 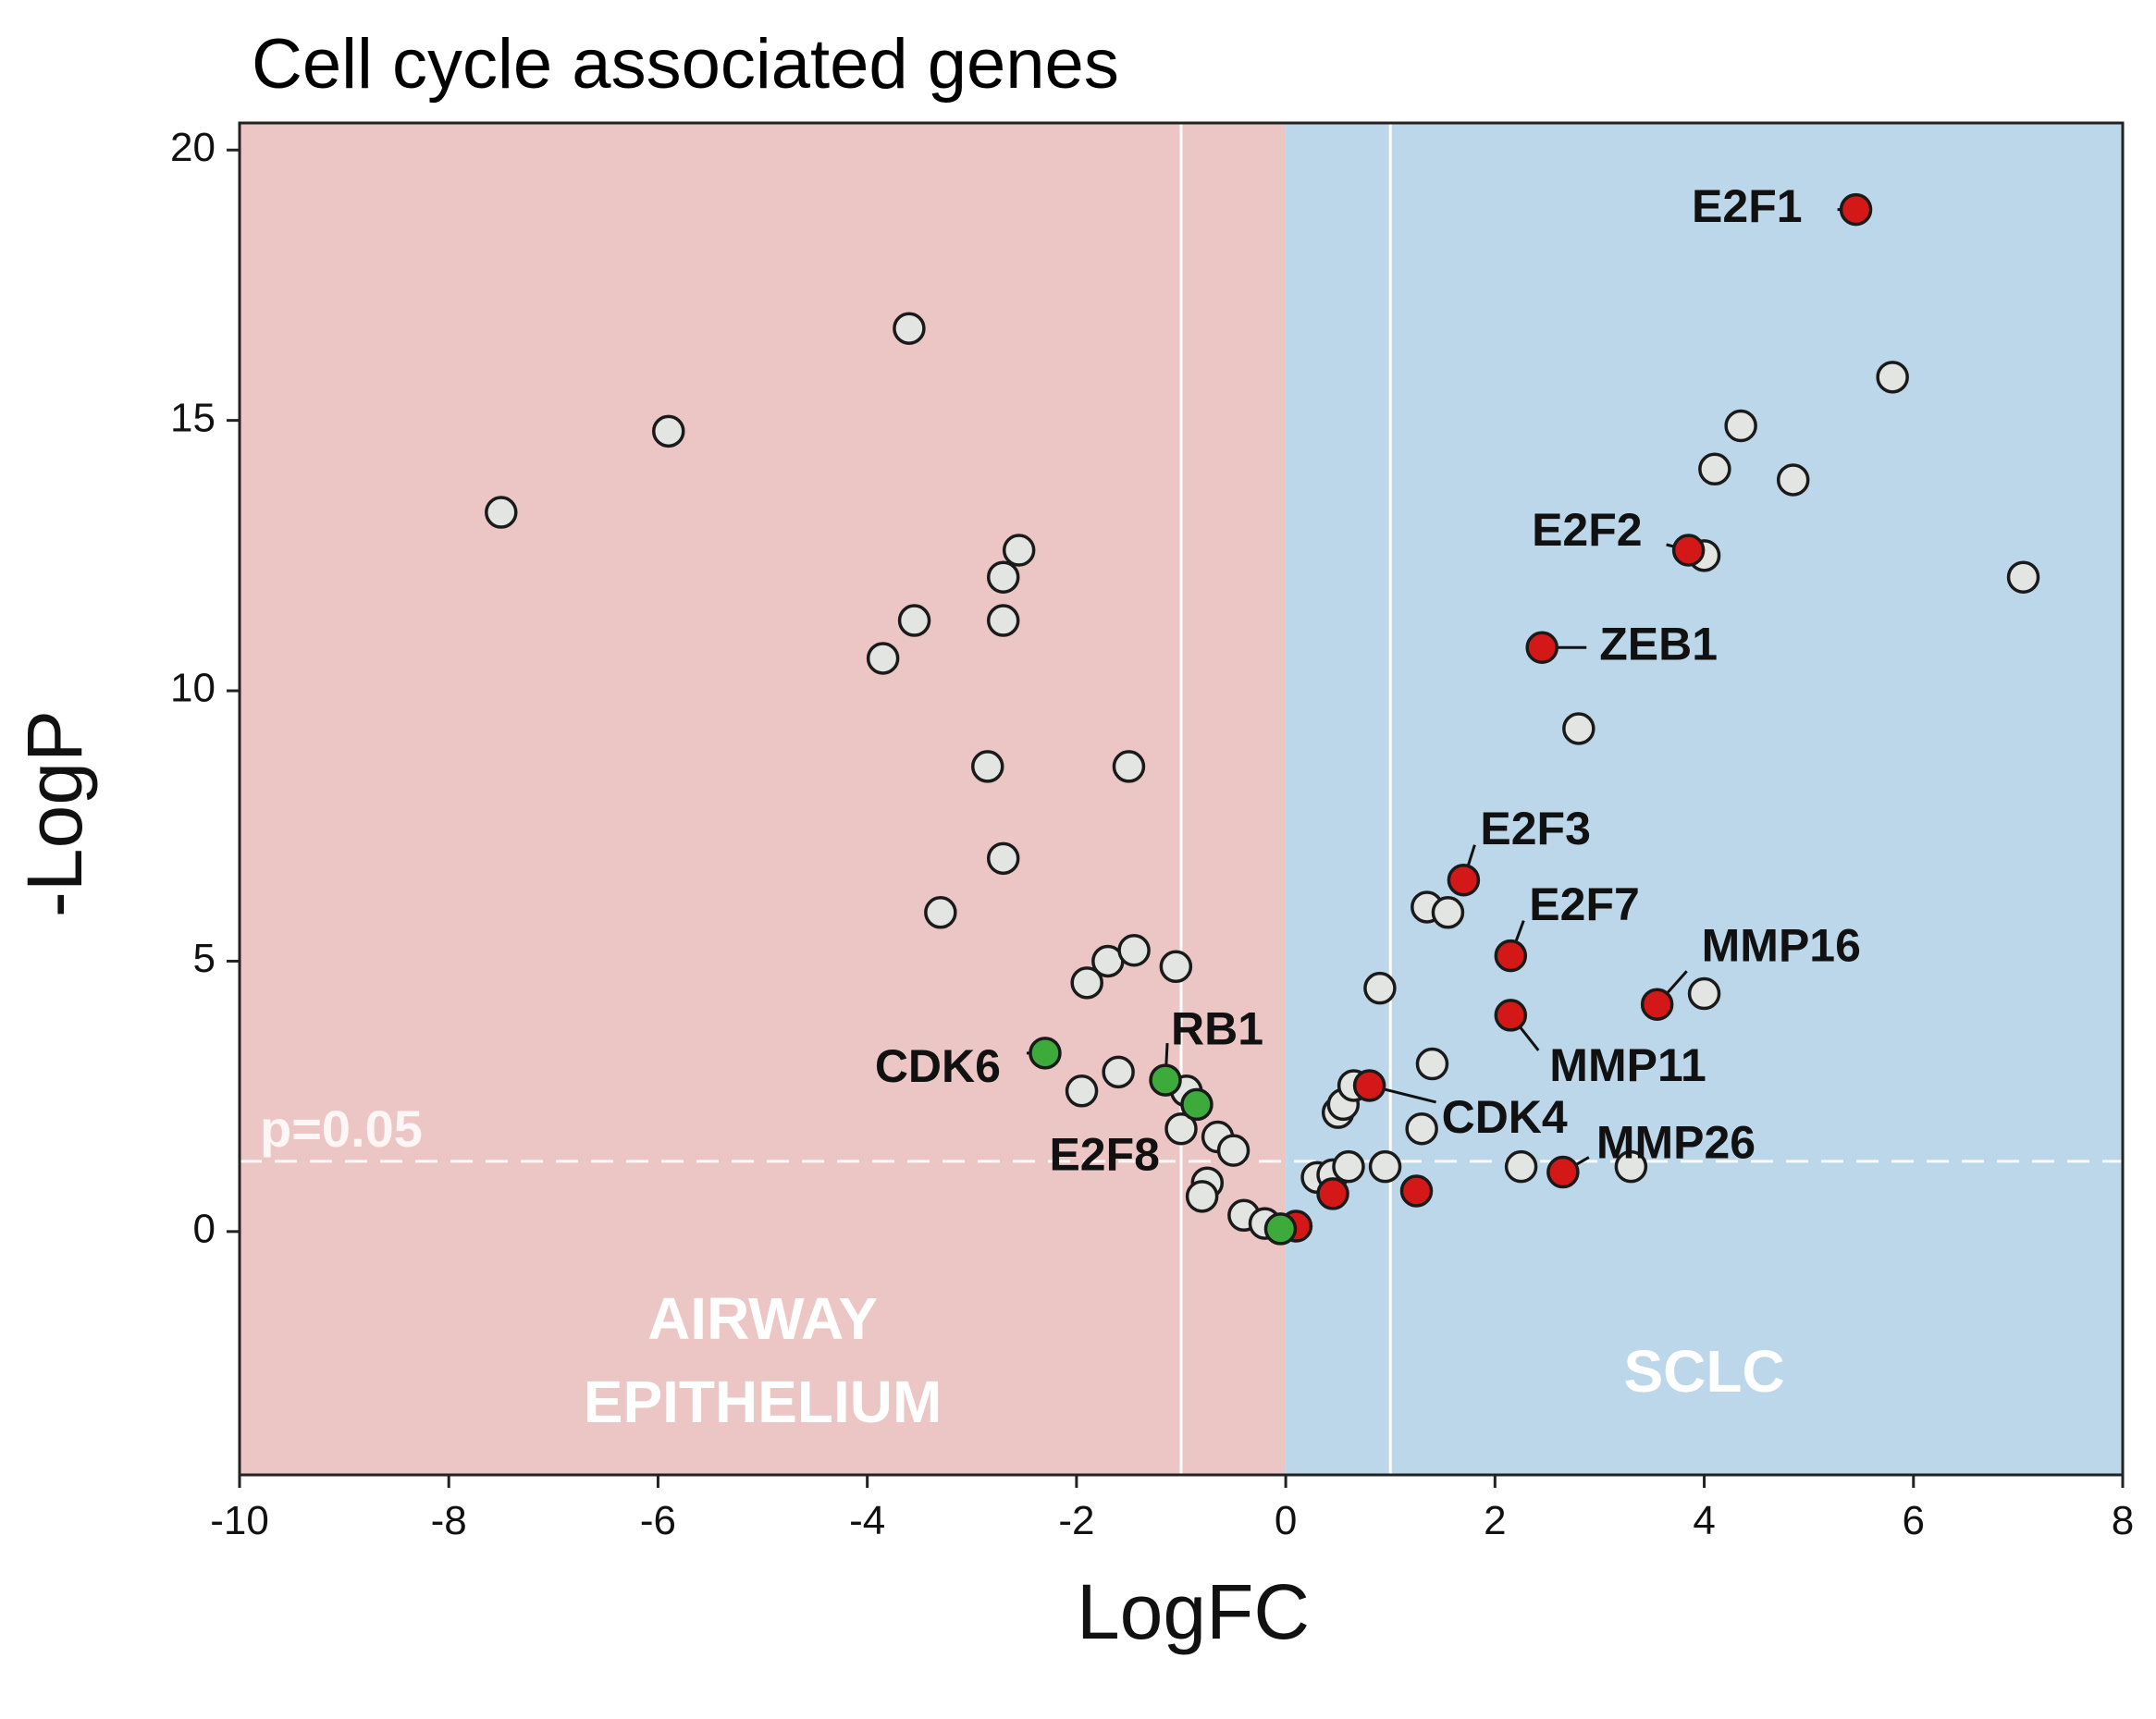 What do you see at coordinates (1781, 945) in the screenshot?
I see `gene-label-mmp16: MMP16` at bounding box center [1781, 945].